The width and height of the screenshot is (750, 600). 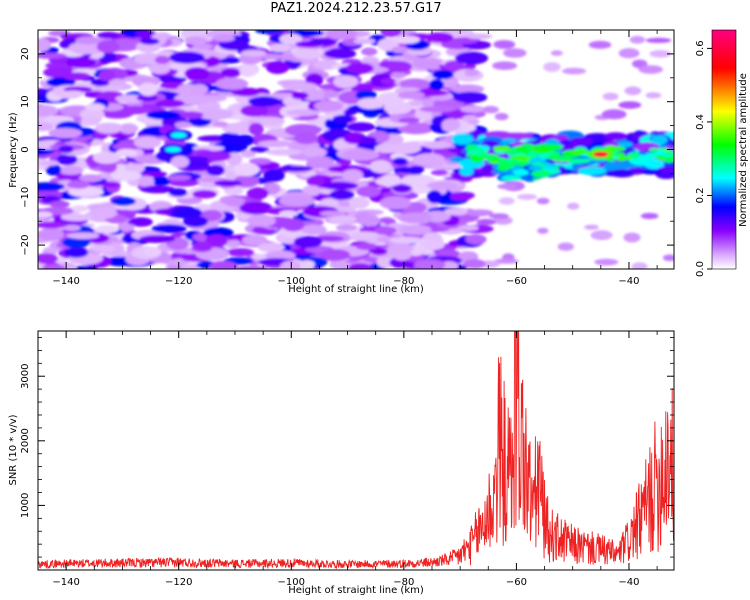 What do you see at coordinates (178, 582) in the screenshot?
I see `snr-x-tick-label: −120` at bounding box center [178, 582].